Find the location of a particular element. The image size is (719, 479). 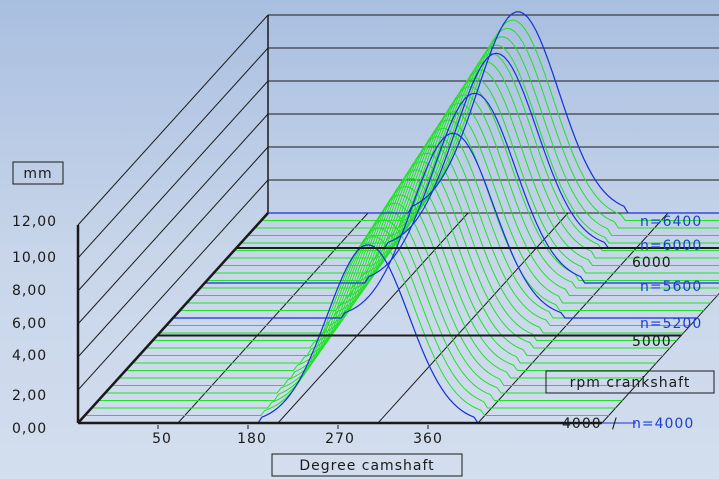

series-label-n5200: n=5200 is located at coordinates (671, 324).